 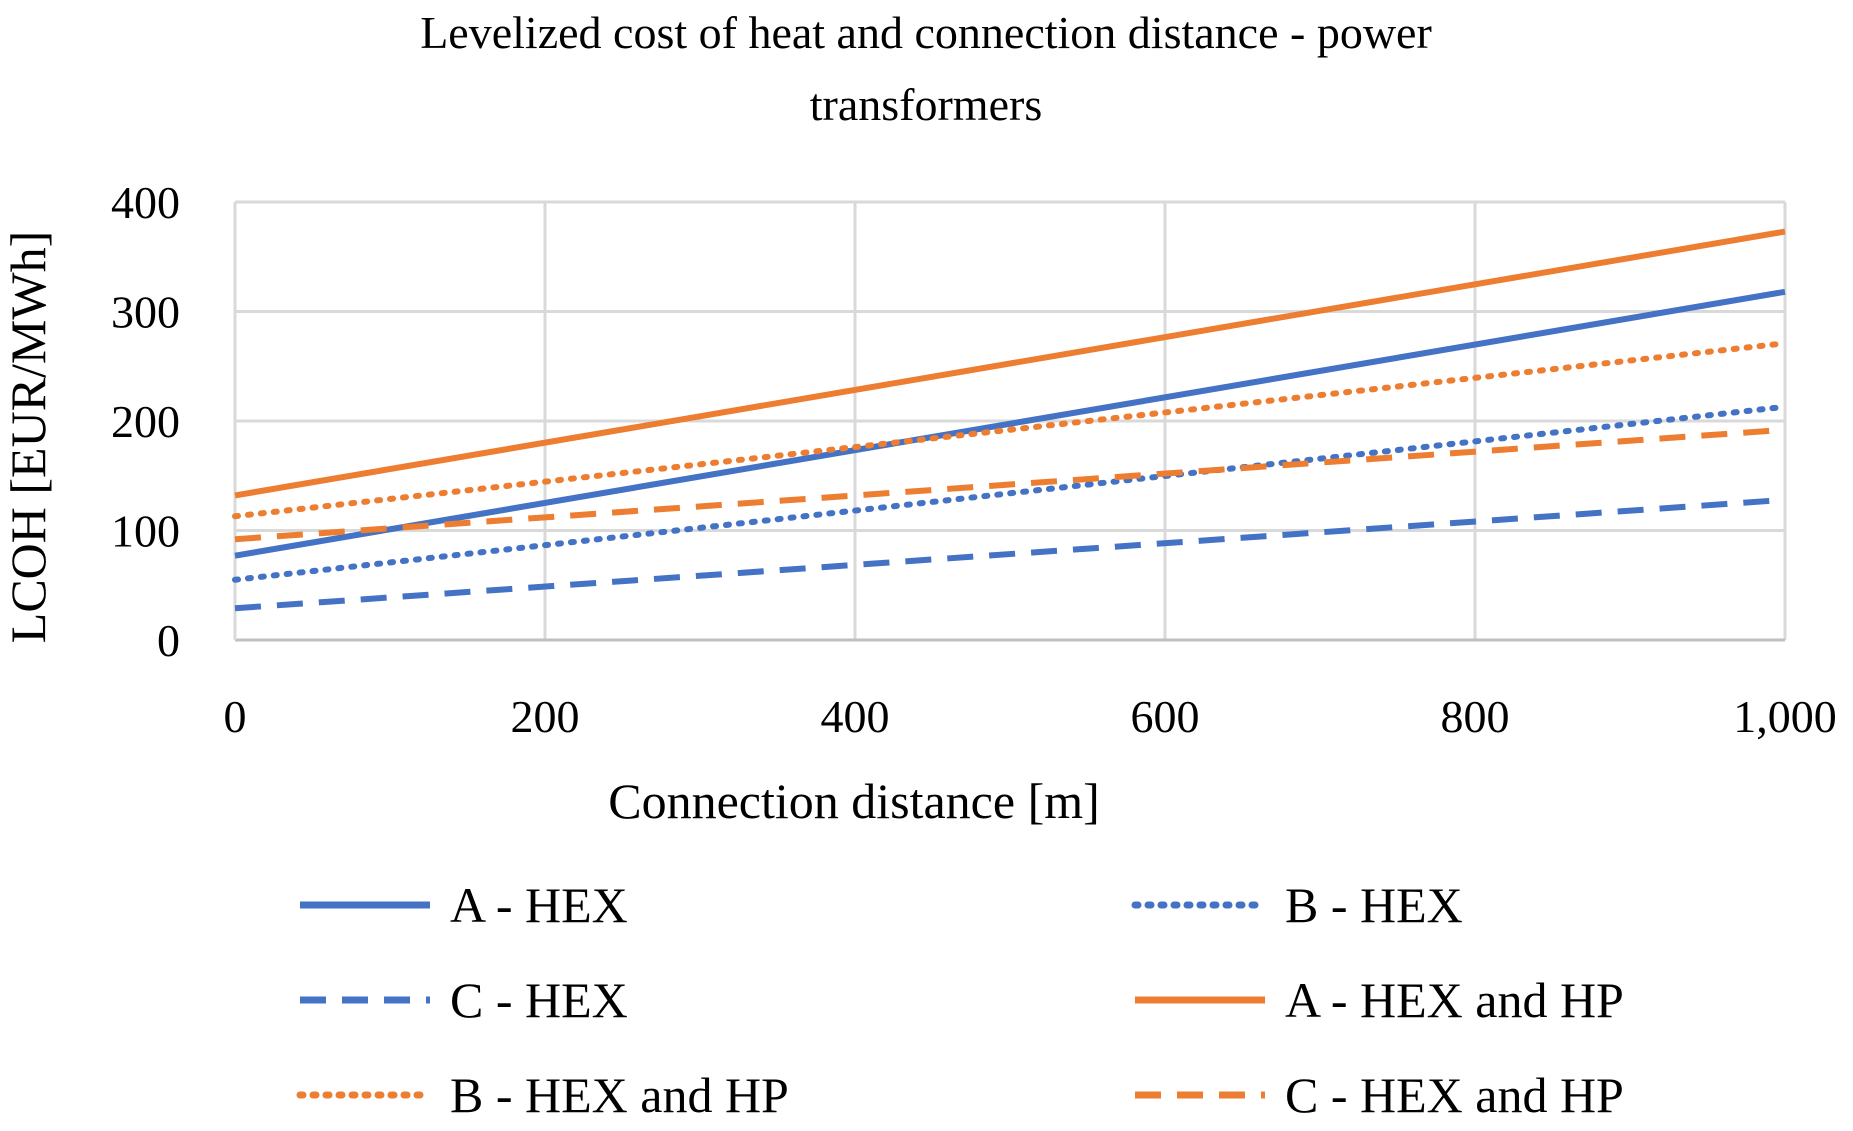 I want to click on y-tick-label: 300, so click(x=145, y=312).